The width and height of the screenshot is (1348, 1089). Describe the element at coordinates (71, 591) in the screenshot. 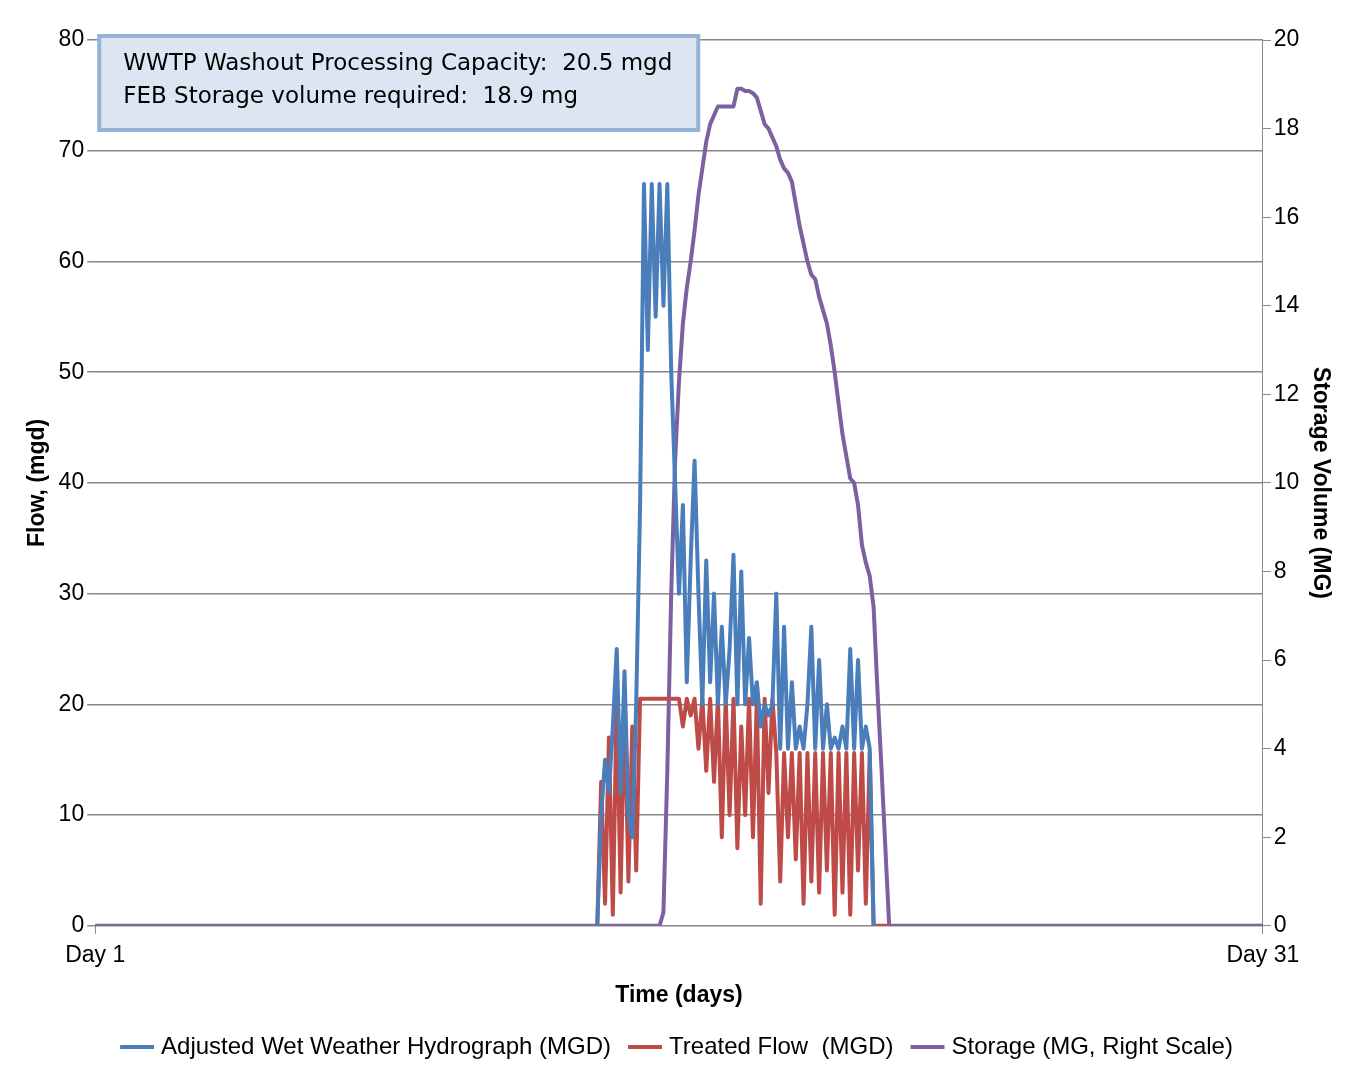

I see `y-tick-label: 30` at that location.